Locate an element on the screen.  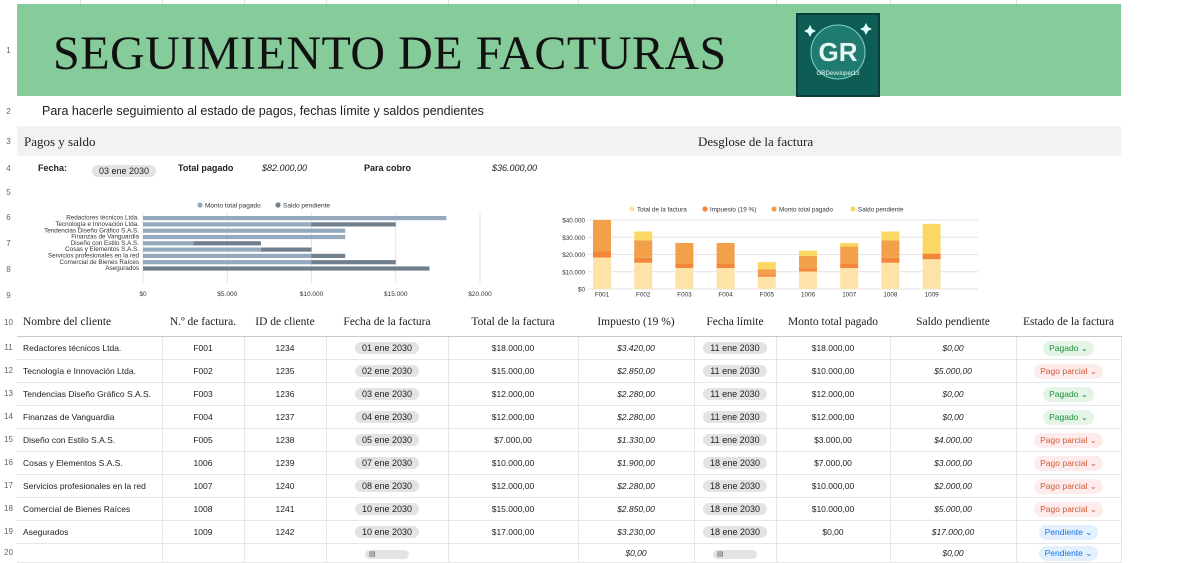
table-cell: $7.000,00 is located at coordinates (833, 463).